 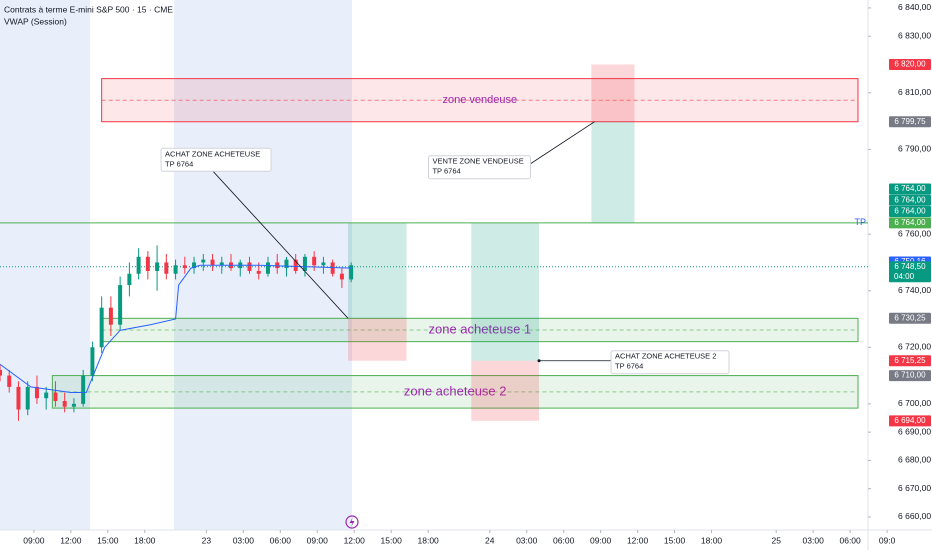 What do you see at coordinates (914, 149) in the screenshot?
I see `y-tick-label: 6 790,00` at bounding box center [914, 149].